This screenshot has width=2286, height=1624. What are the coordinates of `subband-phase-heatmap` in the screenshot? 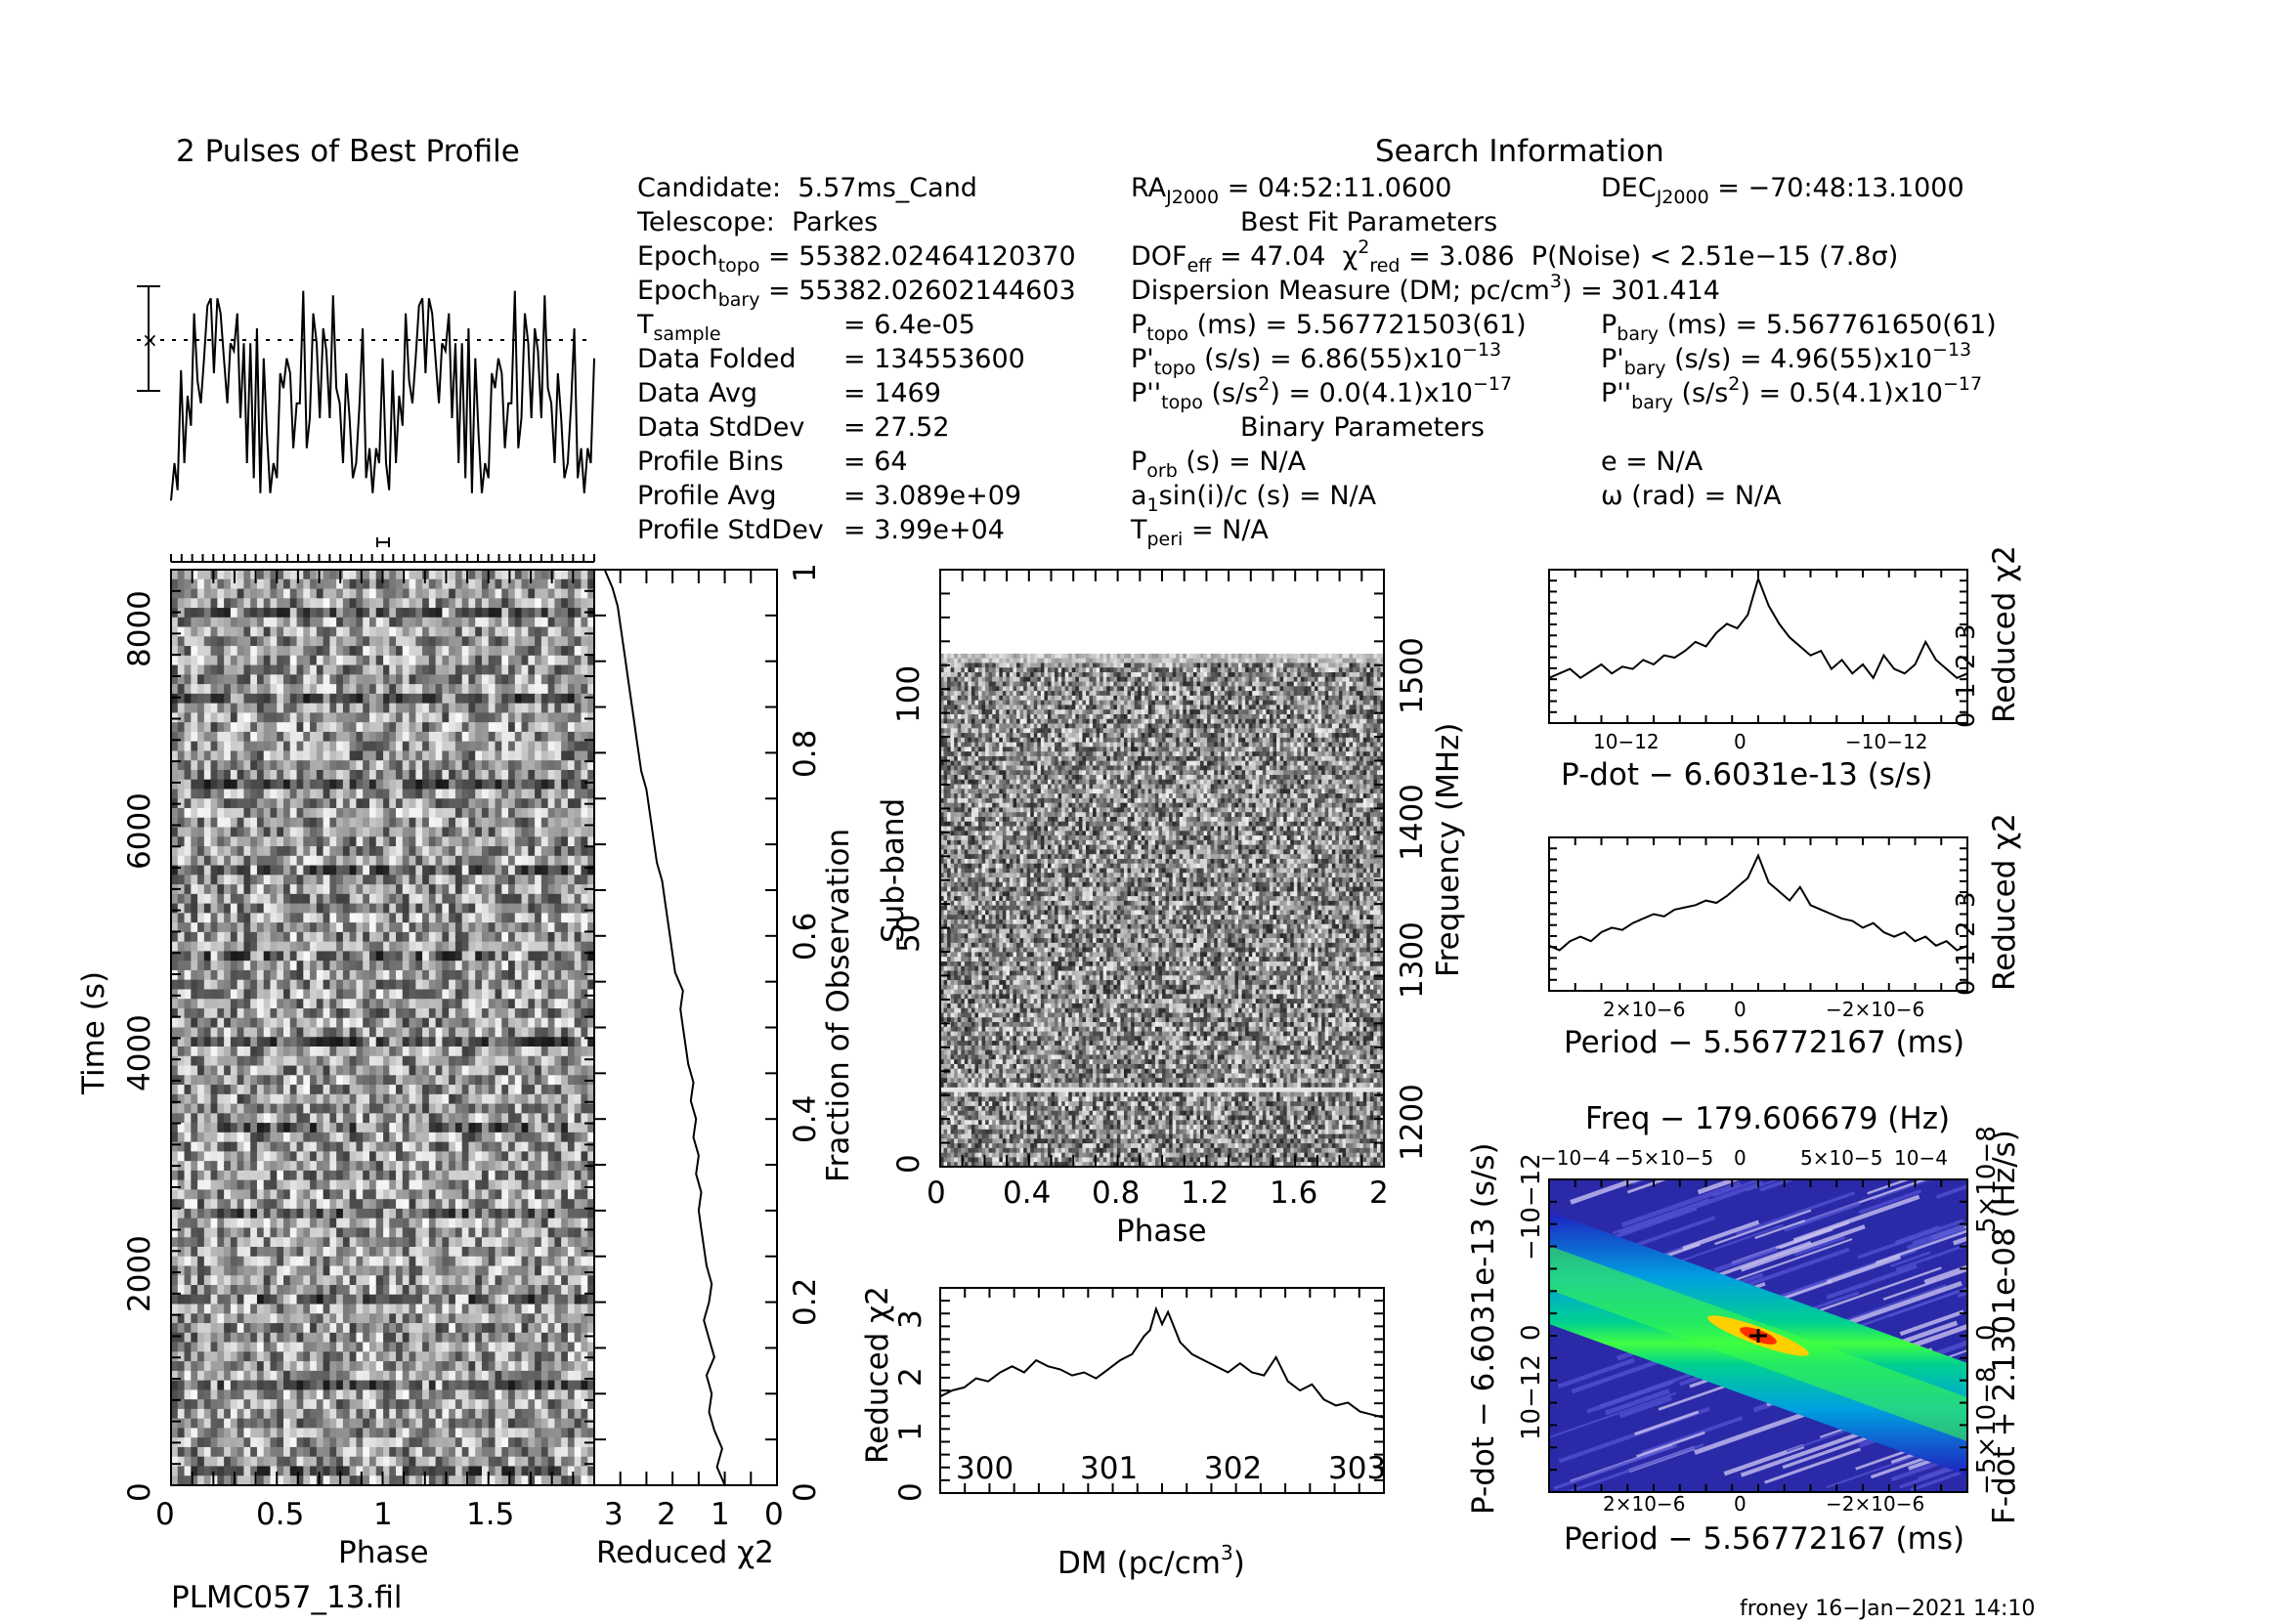 It's located at (1162, 911).